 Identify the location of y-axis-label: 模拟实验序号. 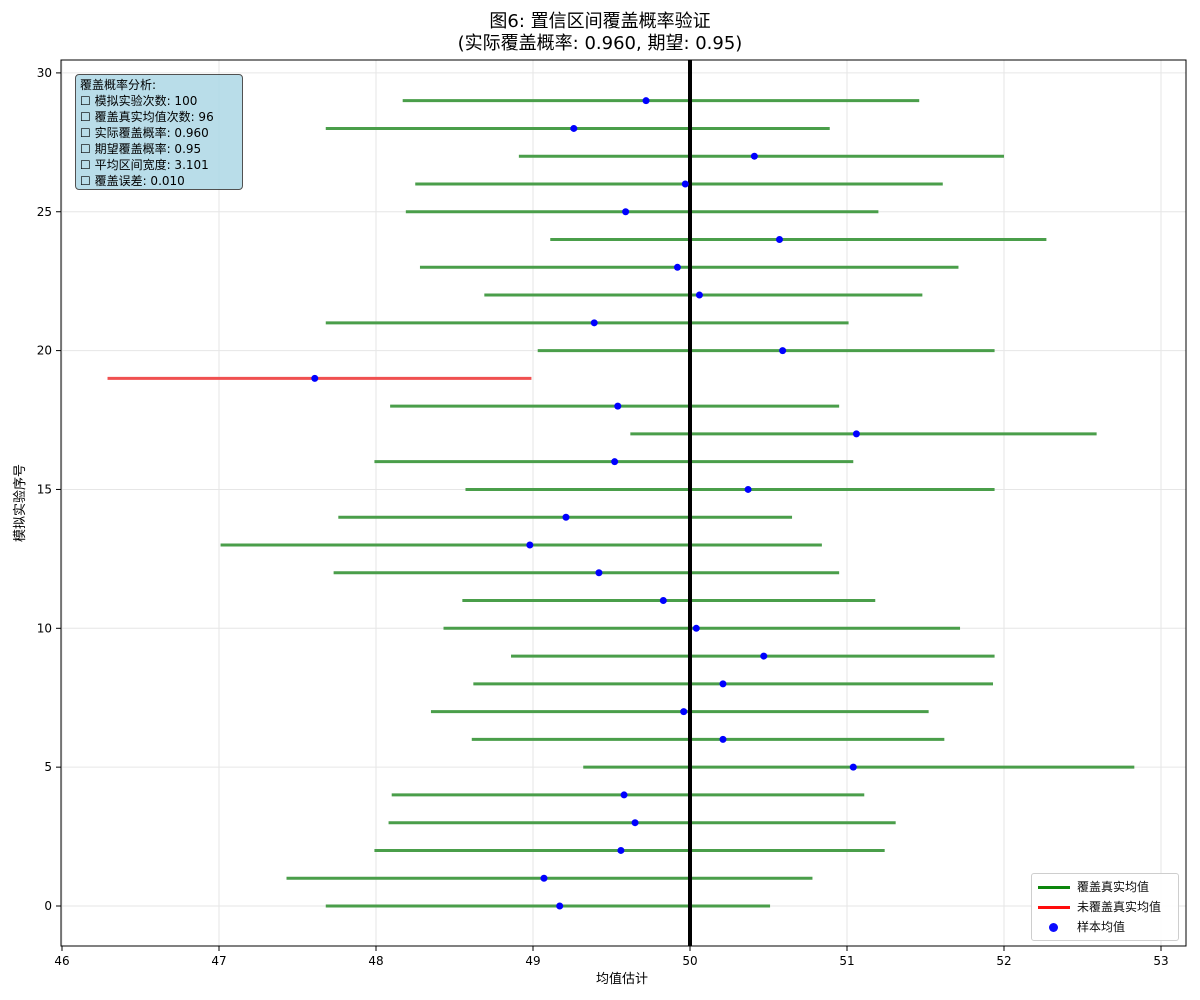
(20, 503).